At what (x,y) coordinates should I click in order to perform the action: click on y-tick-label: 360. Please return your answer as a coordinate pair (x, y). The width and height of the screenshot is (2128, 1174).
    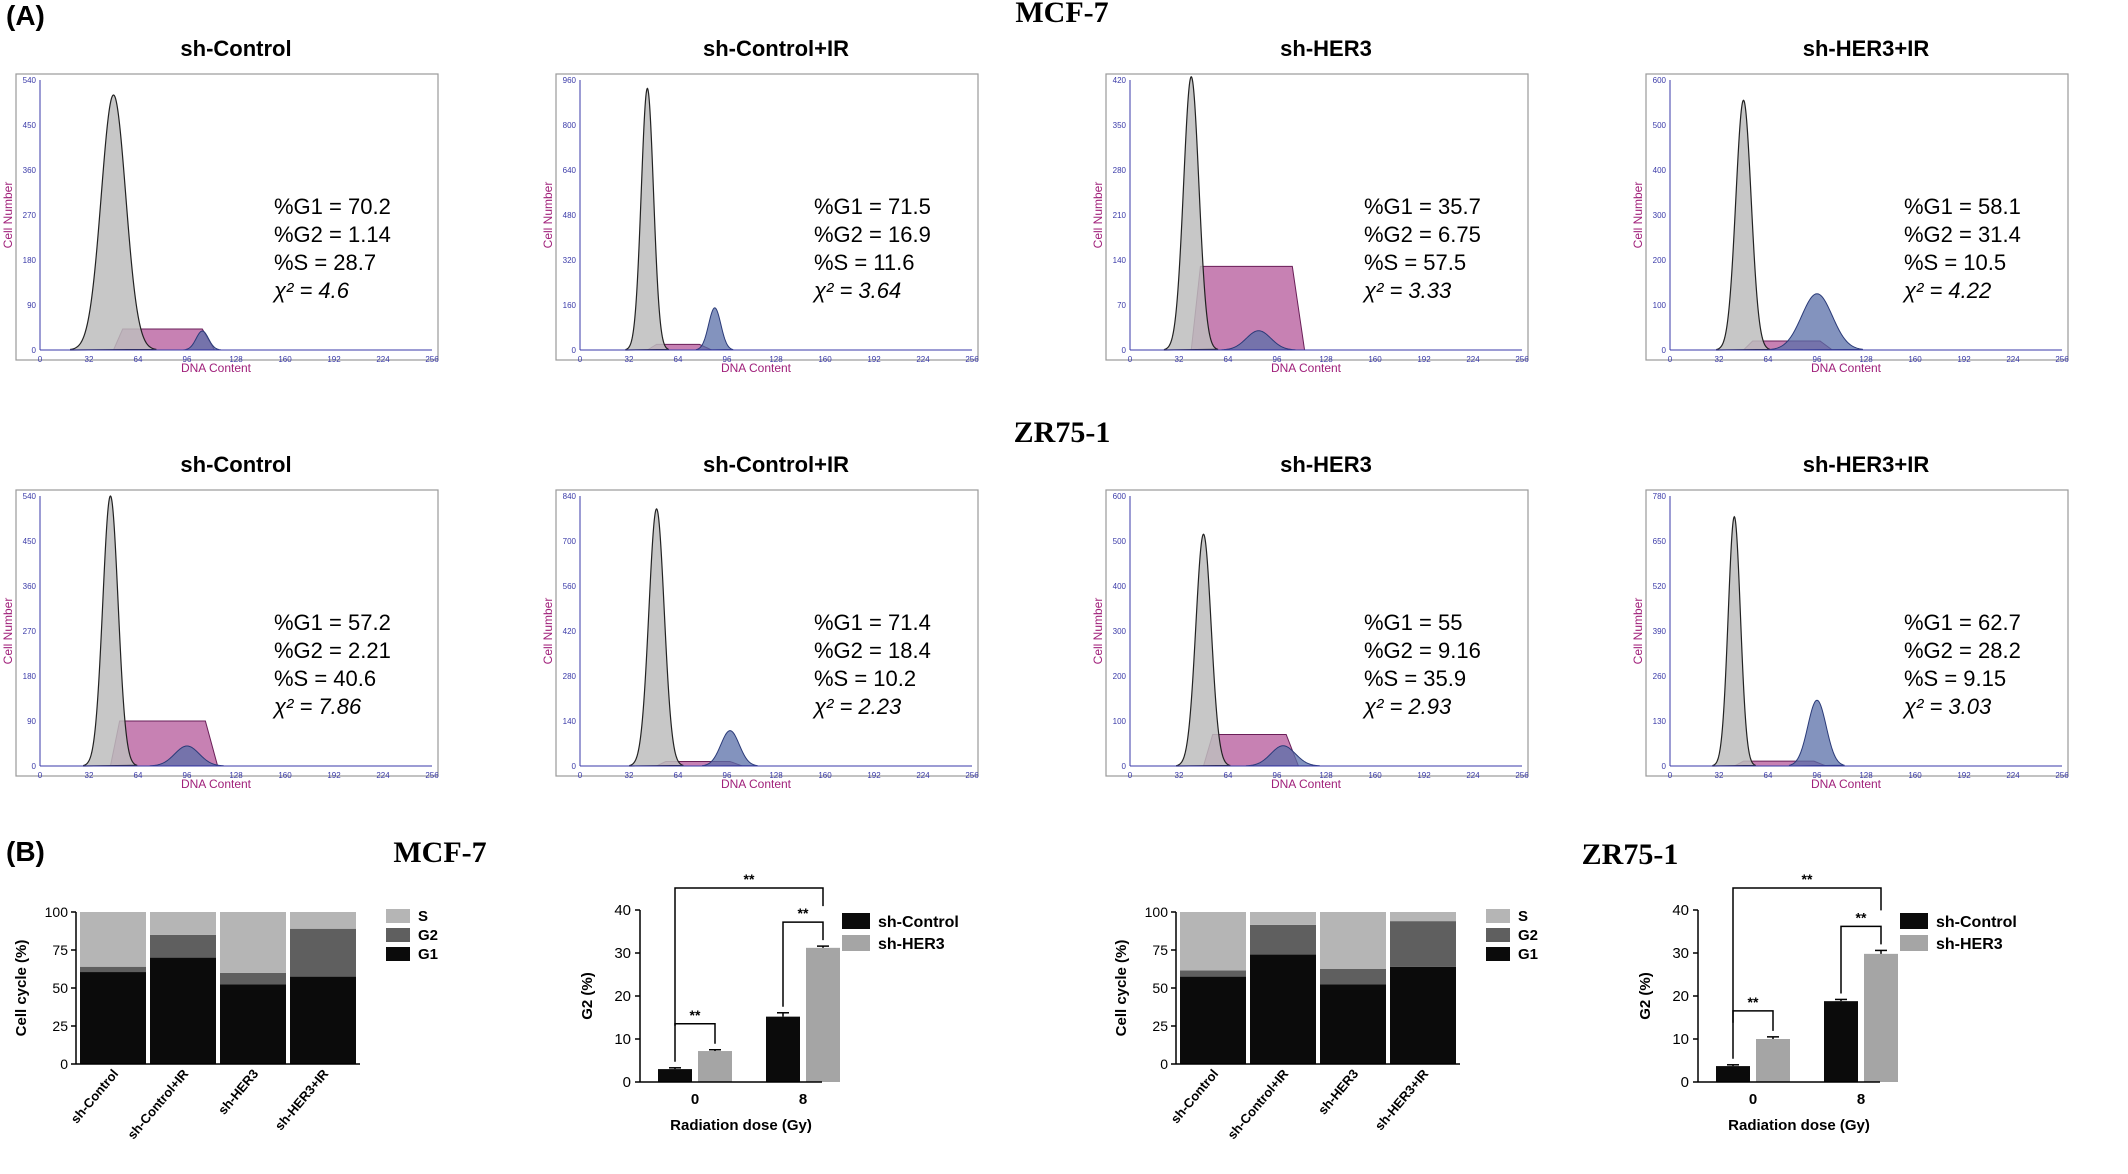
    Looking at the image, I should click on (30, 586).